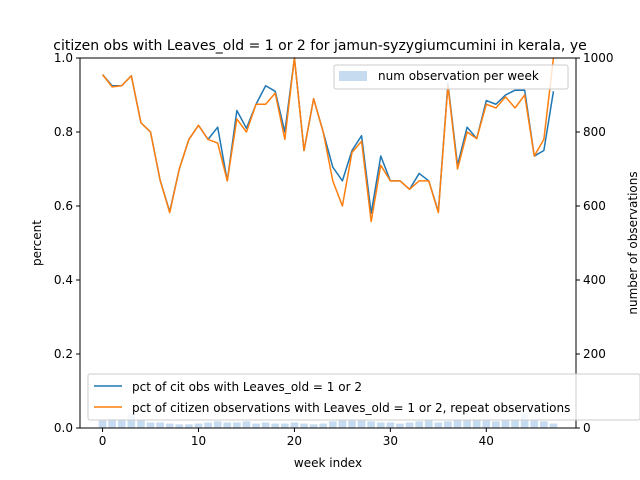 Image resolution: width=640 pixels, height=480 pixels. I want to click on y-tick-label: 0.0, so click(63, 428).